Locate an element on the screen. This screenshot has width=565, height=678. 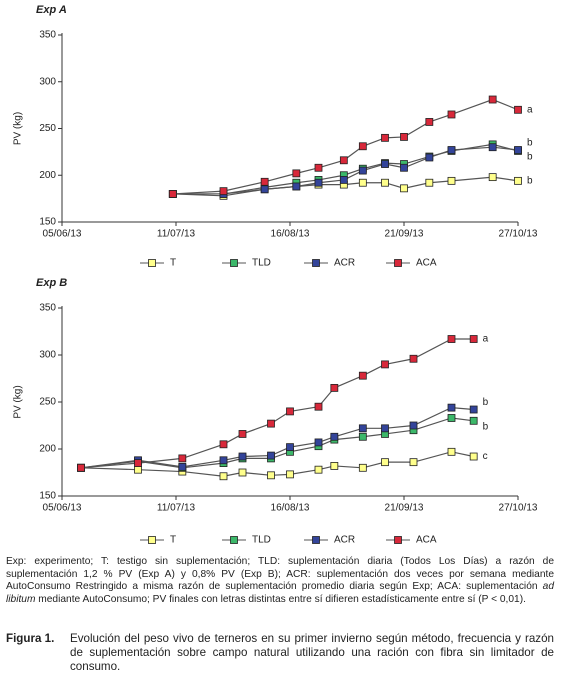
figure-label: Figura 1. is located at coordinates (30, 638).